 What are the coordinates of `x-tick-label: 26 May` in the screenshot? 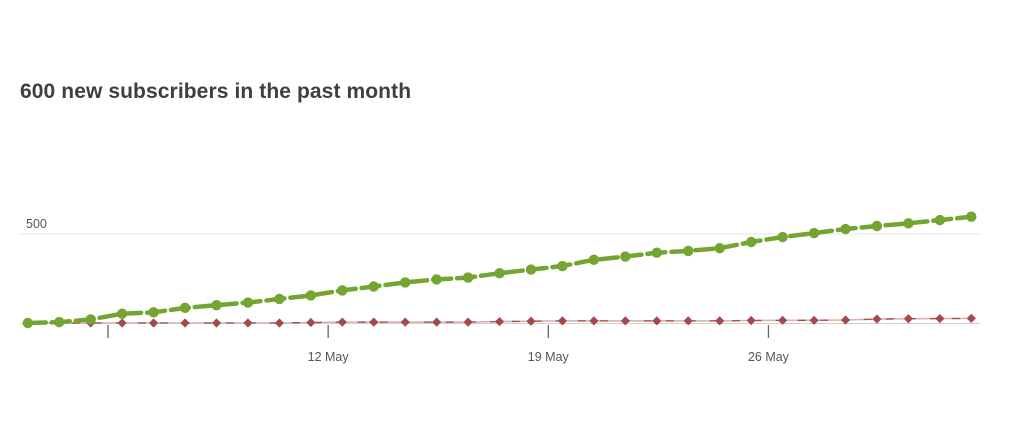 It's located at (769, 357).